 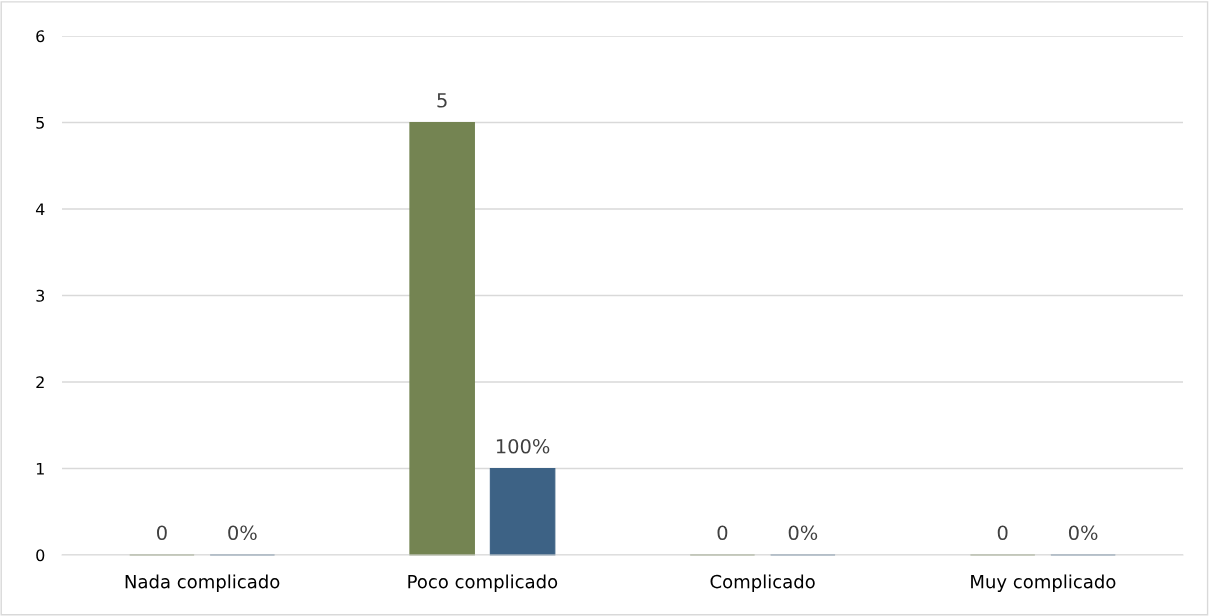 What do you see at coordinates (40, 295) in the screenshot?
I see `y-tick-label: 3` at bounding box center [40, 295].